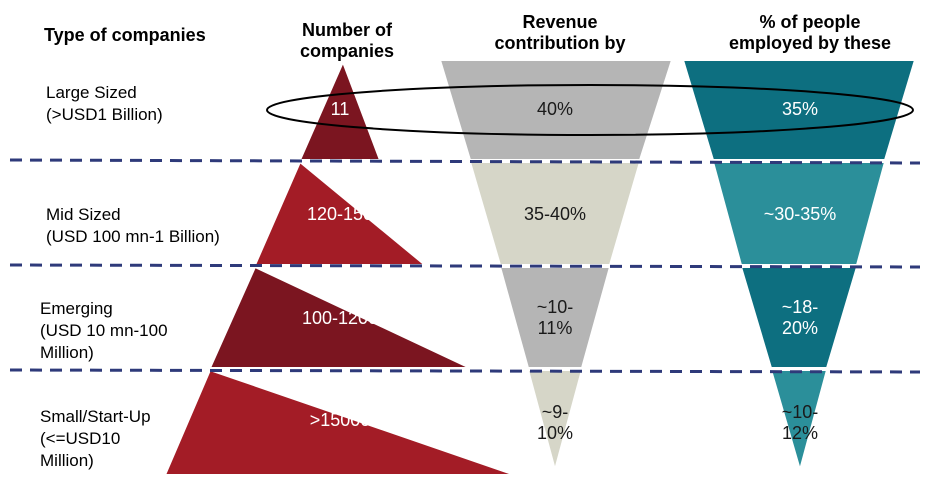 Image resolution: width=931 pixels, height=490 pixels. Describe the element at coordinates (340, 109) in the screenshot. I see `number-large: 11` at that location.